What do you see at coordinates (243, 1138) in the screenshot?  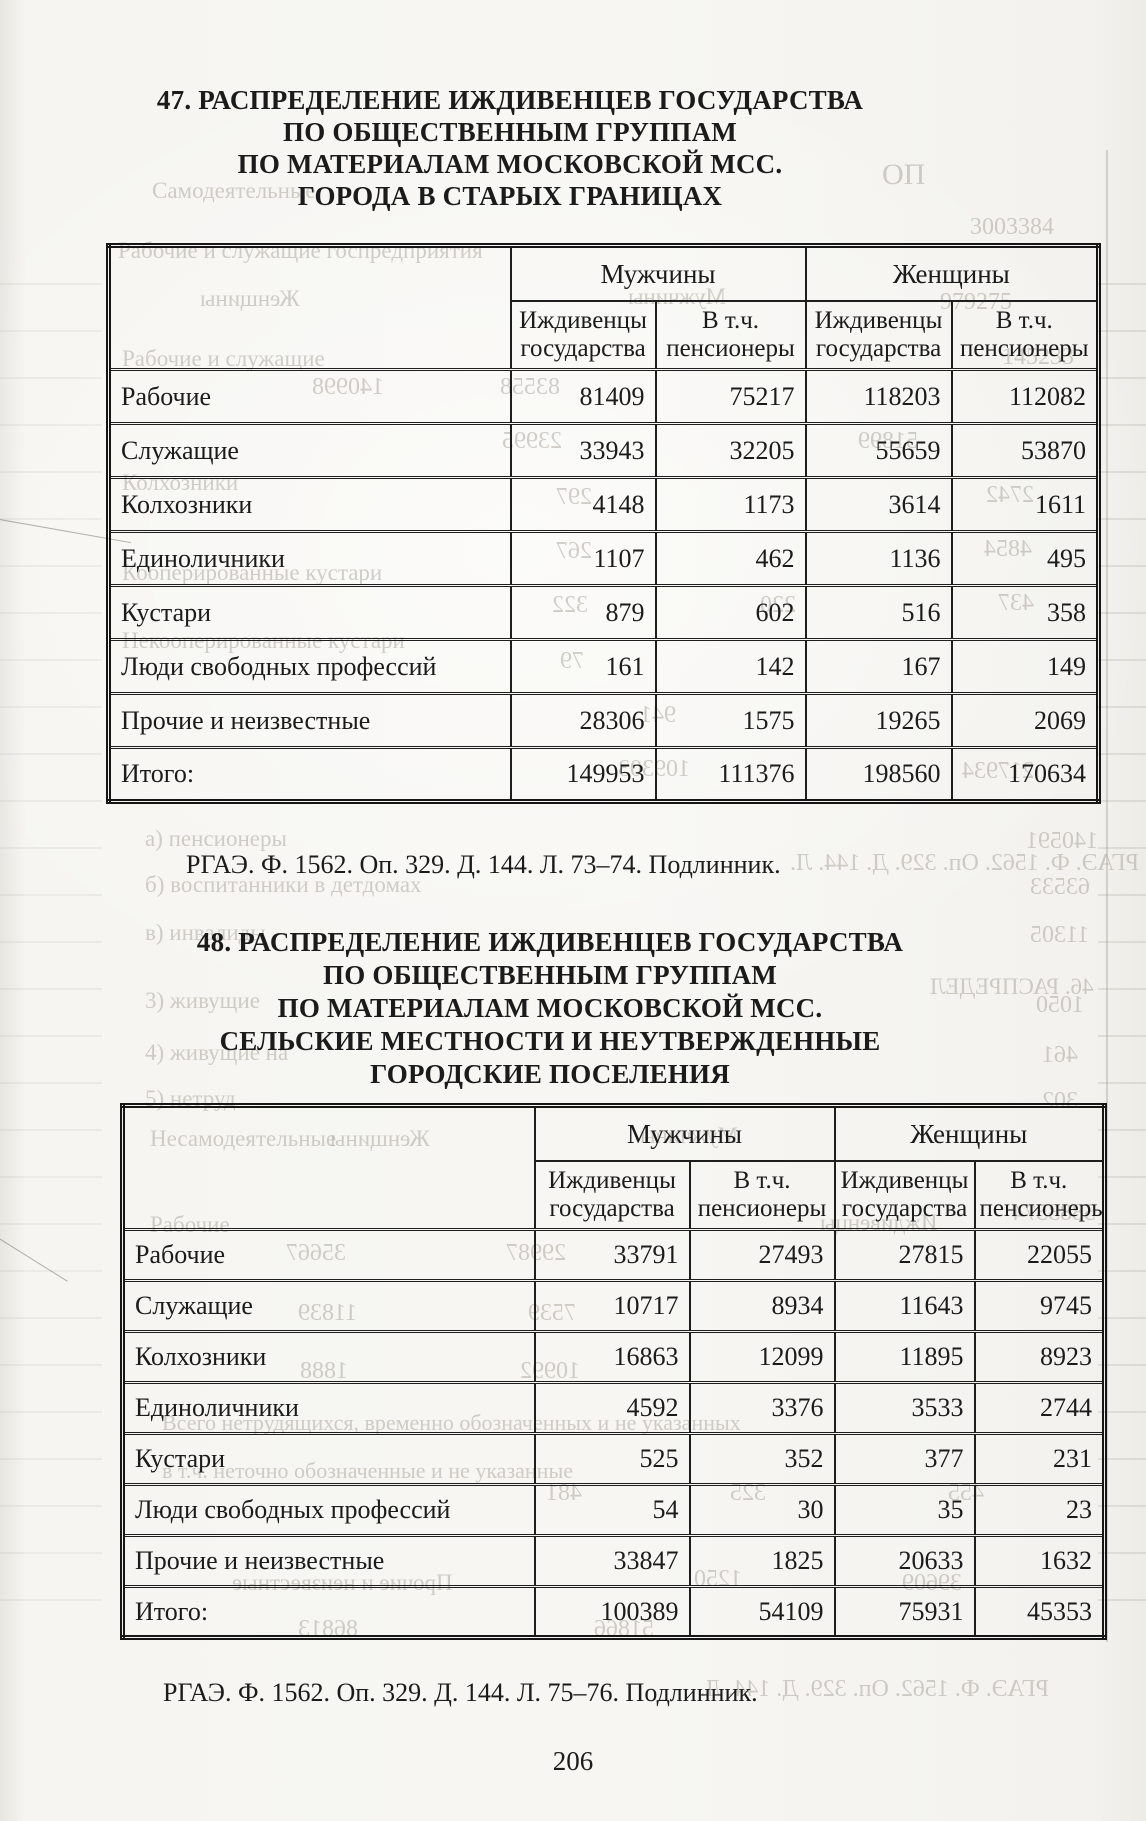 I see `bleedthrough-text: Несамодеятельные` at bounding box center [243, 1138].